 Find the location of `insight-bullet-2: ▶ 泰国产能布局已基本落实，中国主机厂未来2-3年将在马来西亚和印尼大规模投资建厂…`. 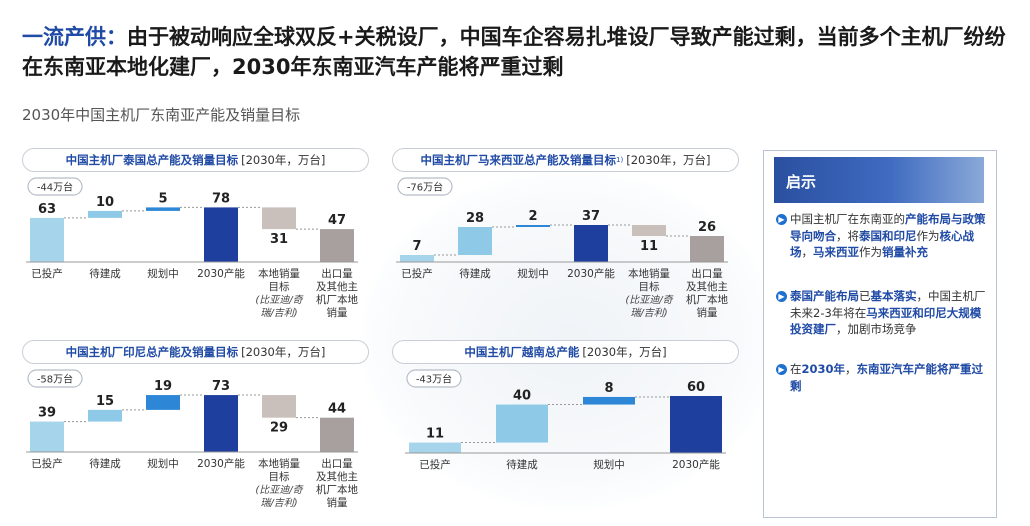

insight-bullet-2: ▶ 泰国产能布局已基本落实，中国主机厂未来2-3年将在马来西亚和印尼大规模投资建厂… is located at coordinates (882, 313).